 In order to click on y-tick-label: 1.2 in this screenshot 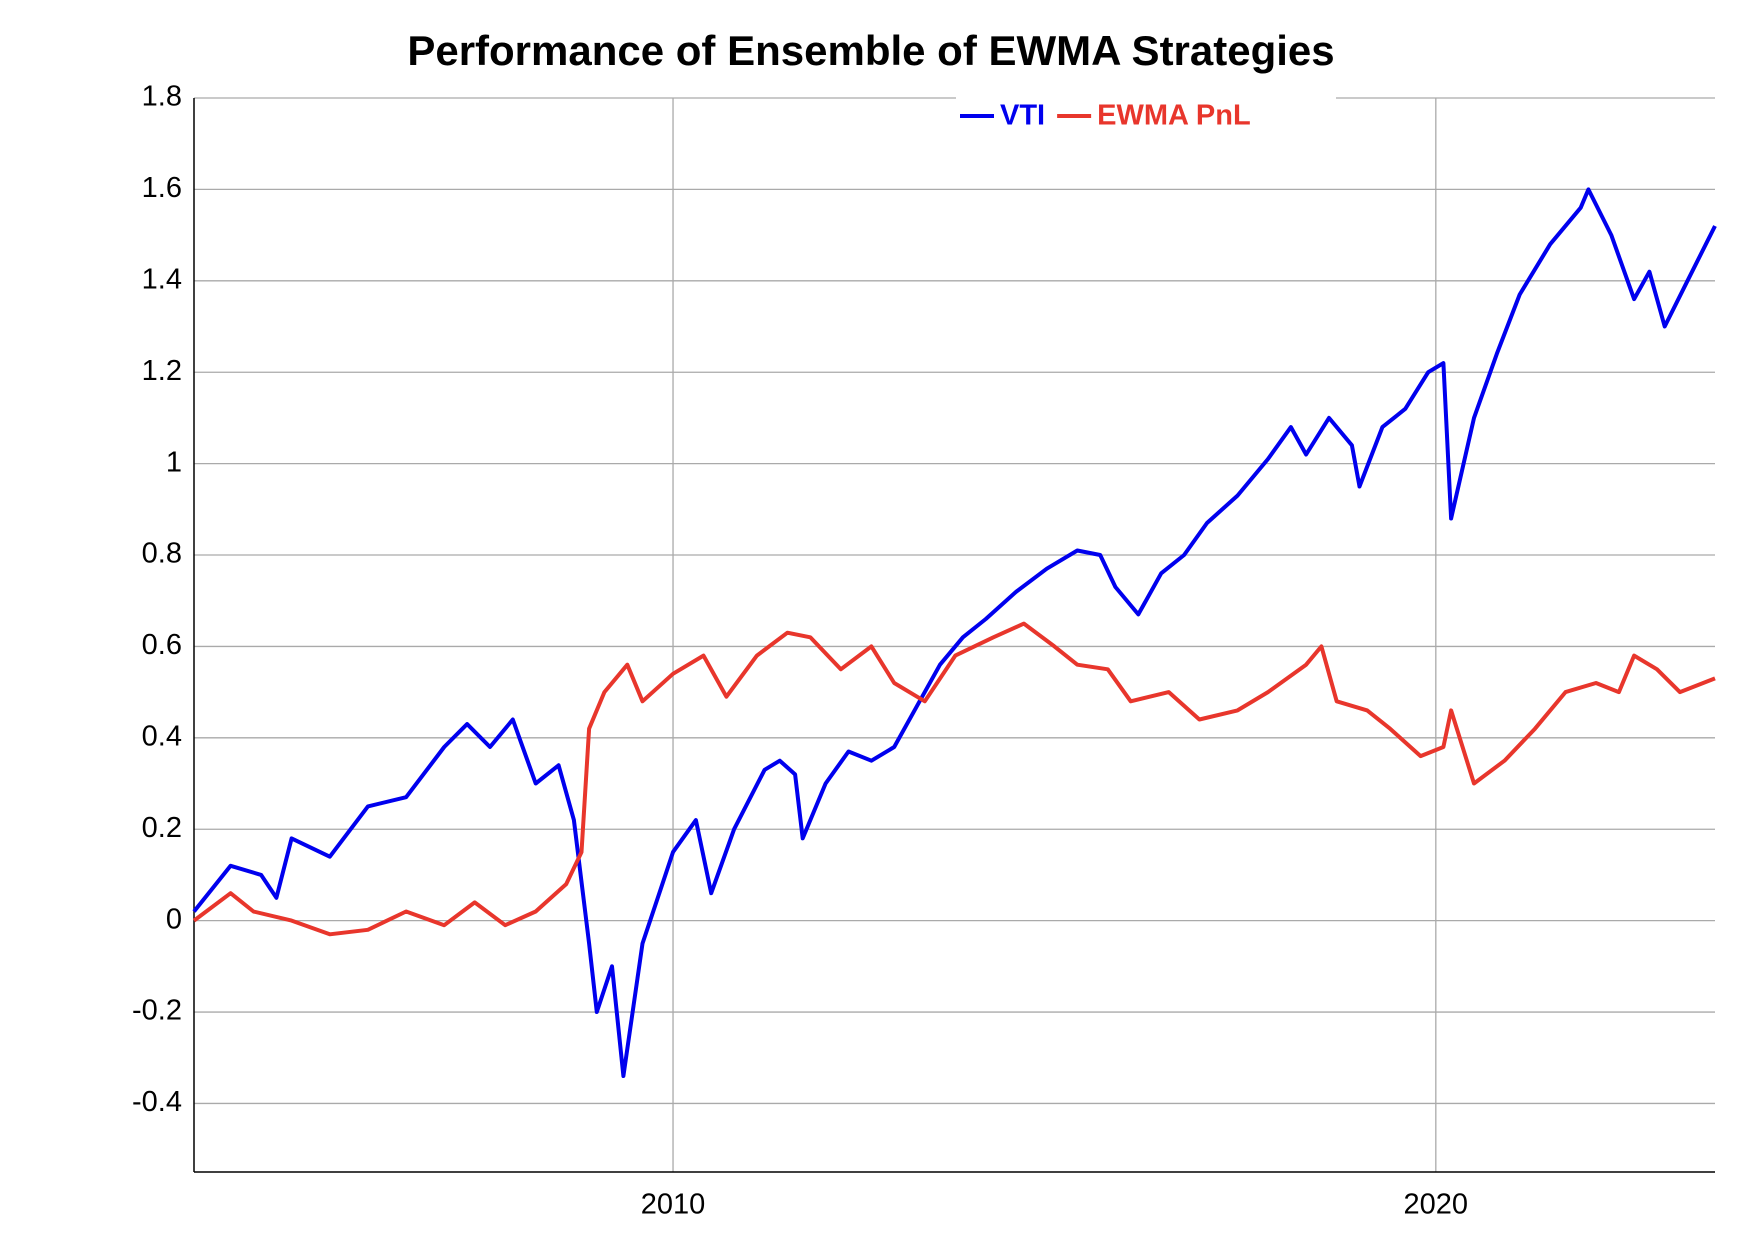, I will do `click(162, 371)`.